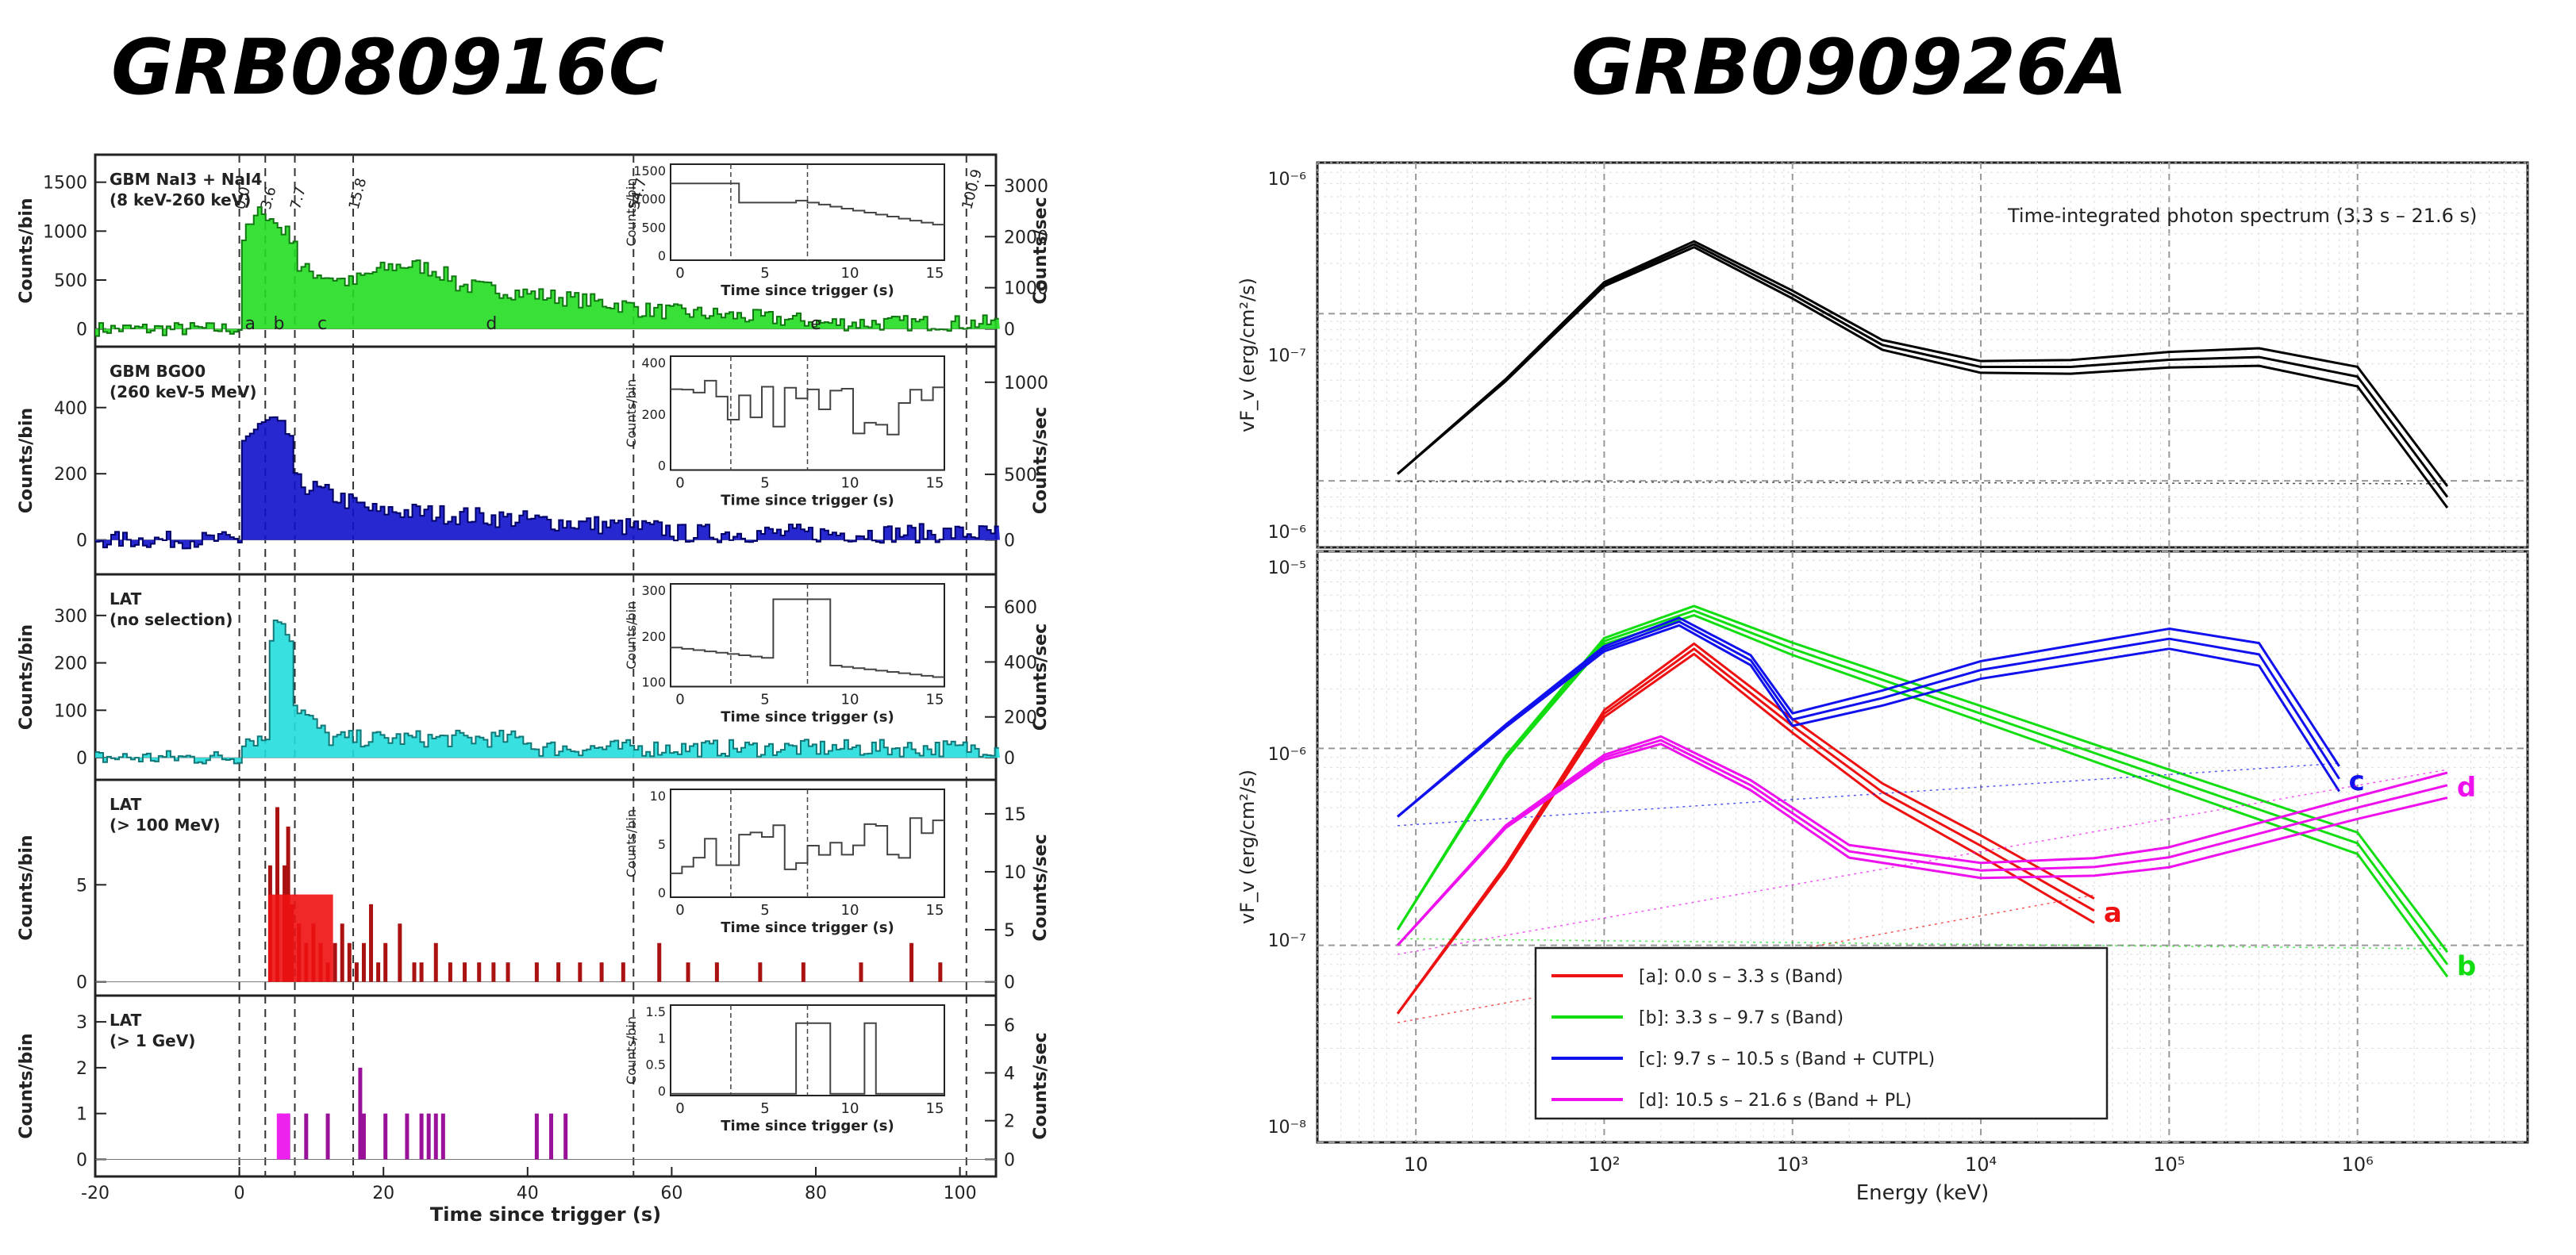  I want to click on inset-y-tick-label: 1.5, so click(656, 1011).